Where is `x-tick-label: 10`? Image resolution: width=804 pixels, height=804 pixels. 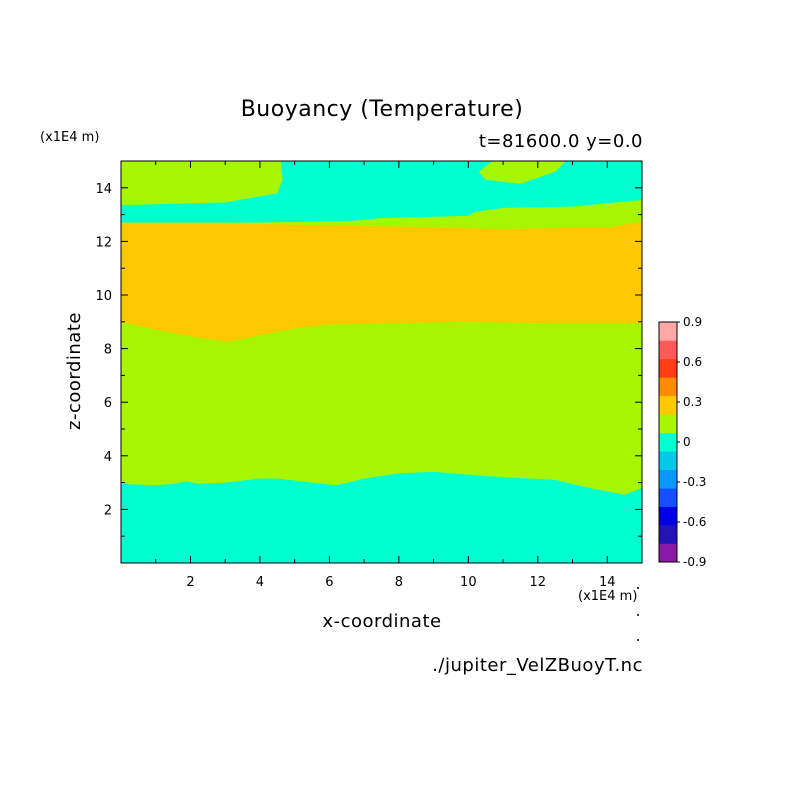
x-tick-label: 10 is located at coordinates (468, 582).